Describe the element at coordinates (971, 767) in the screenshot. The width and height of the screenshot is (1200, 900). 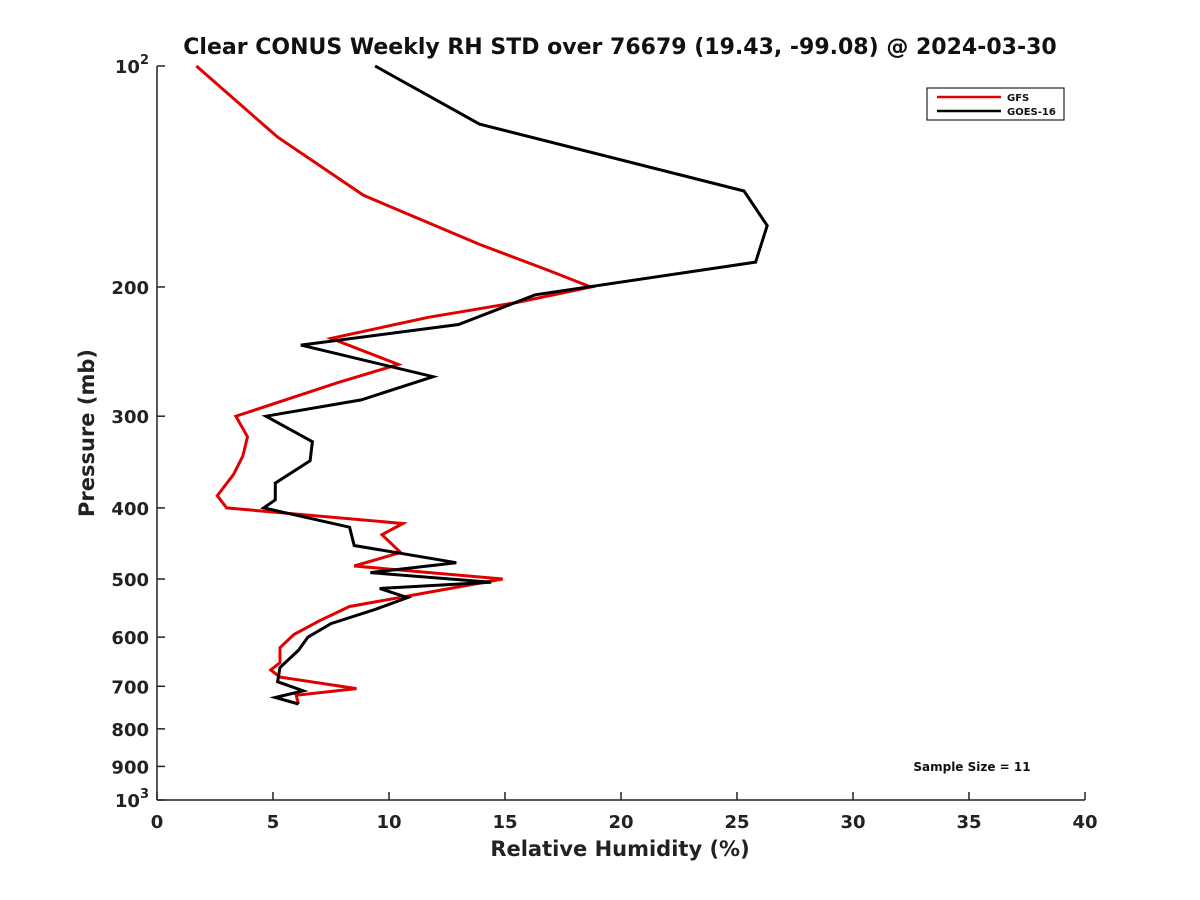
I see `sample-size-annotation: Sample Size = 11` at that location.